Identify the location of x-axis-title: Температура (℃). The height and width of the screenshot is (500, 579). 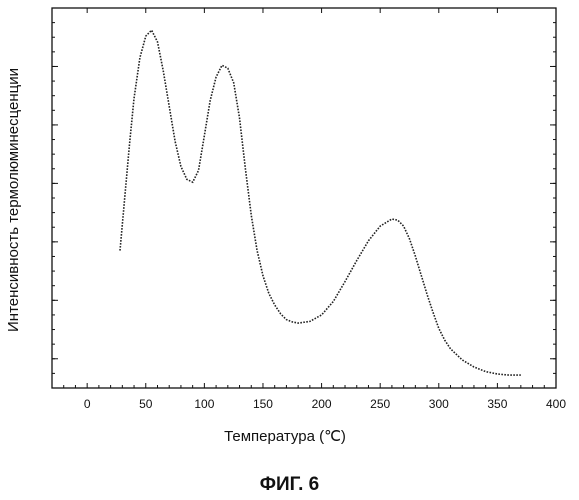
(285, 436).